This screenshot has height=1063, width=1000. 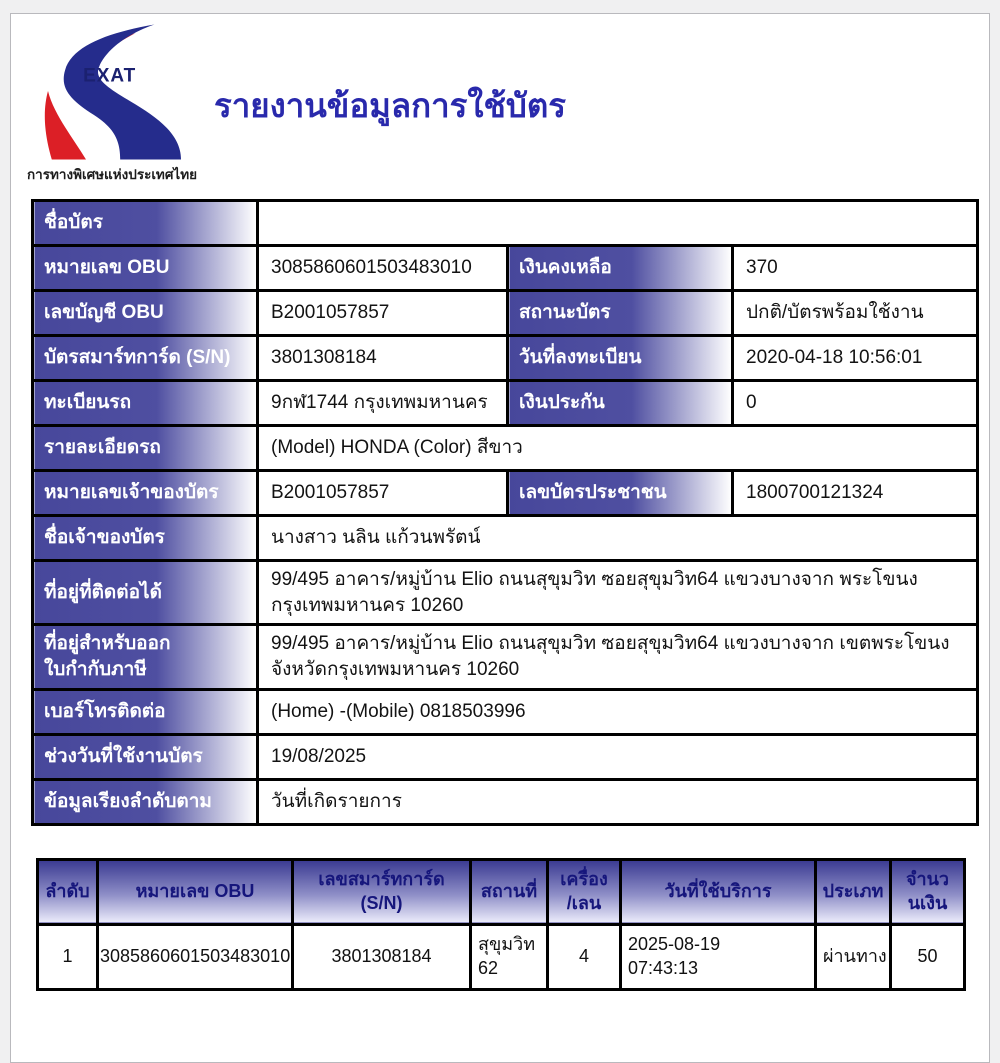 What do you see at coordinates (109, 76) in the screenshot?
I see `exat-brand-text: EXAT` at bounding box center [109, 76].